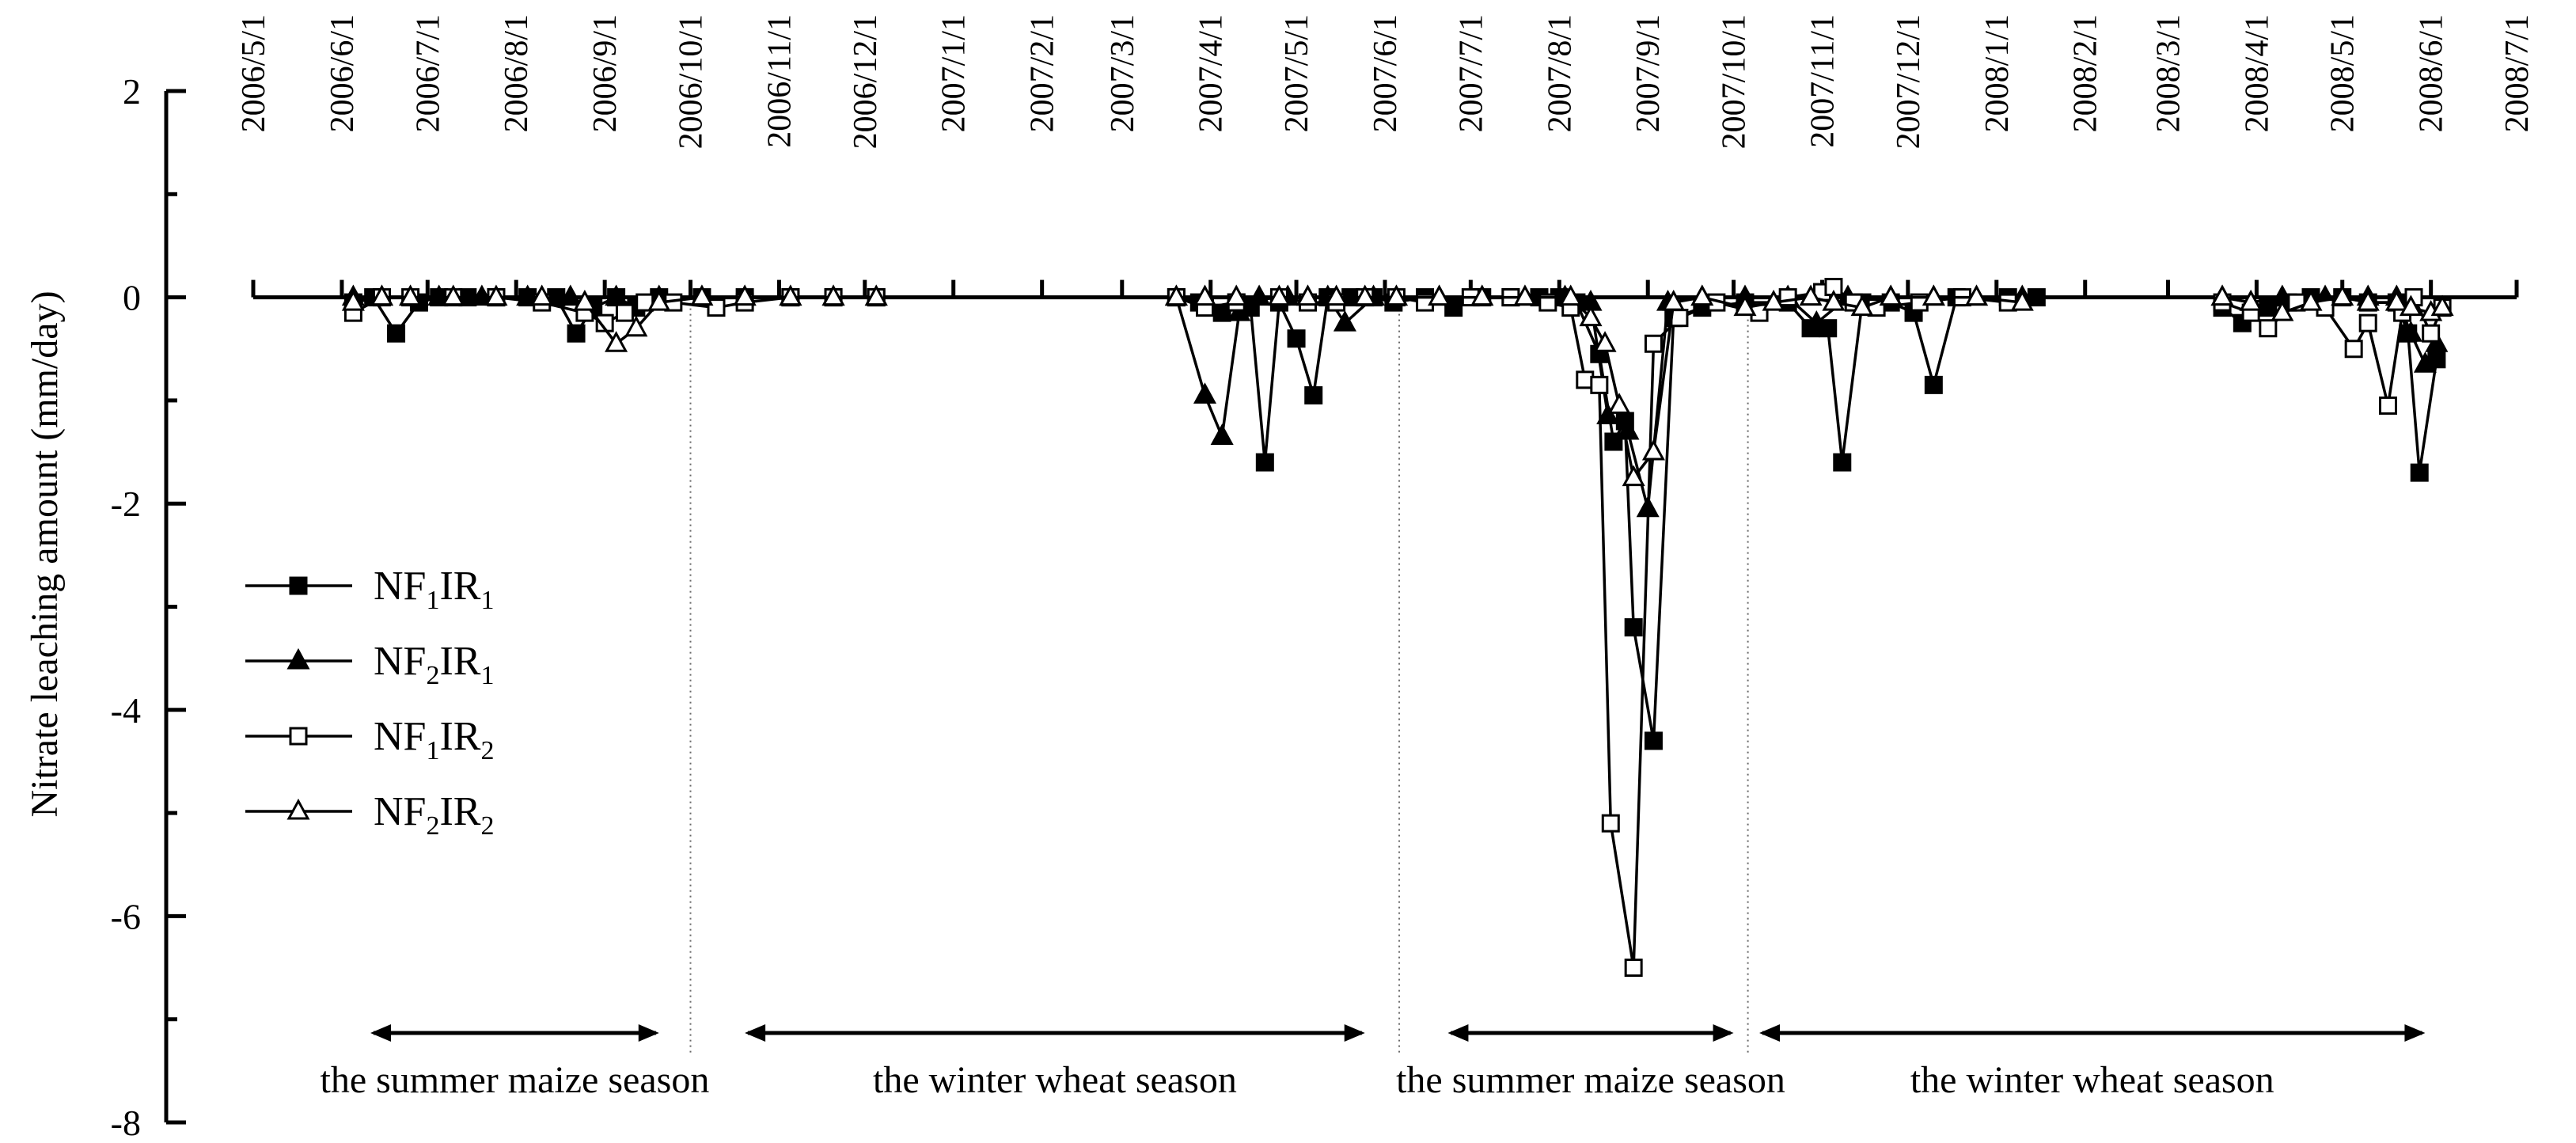 This screenshot has height=1143, width=2576. Describe the element at coordinates (126, 916) in the screenshot. I see `y-tick-label: -6` at that location.